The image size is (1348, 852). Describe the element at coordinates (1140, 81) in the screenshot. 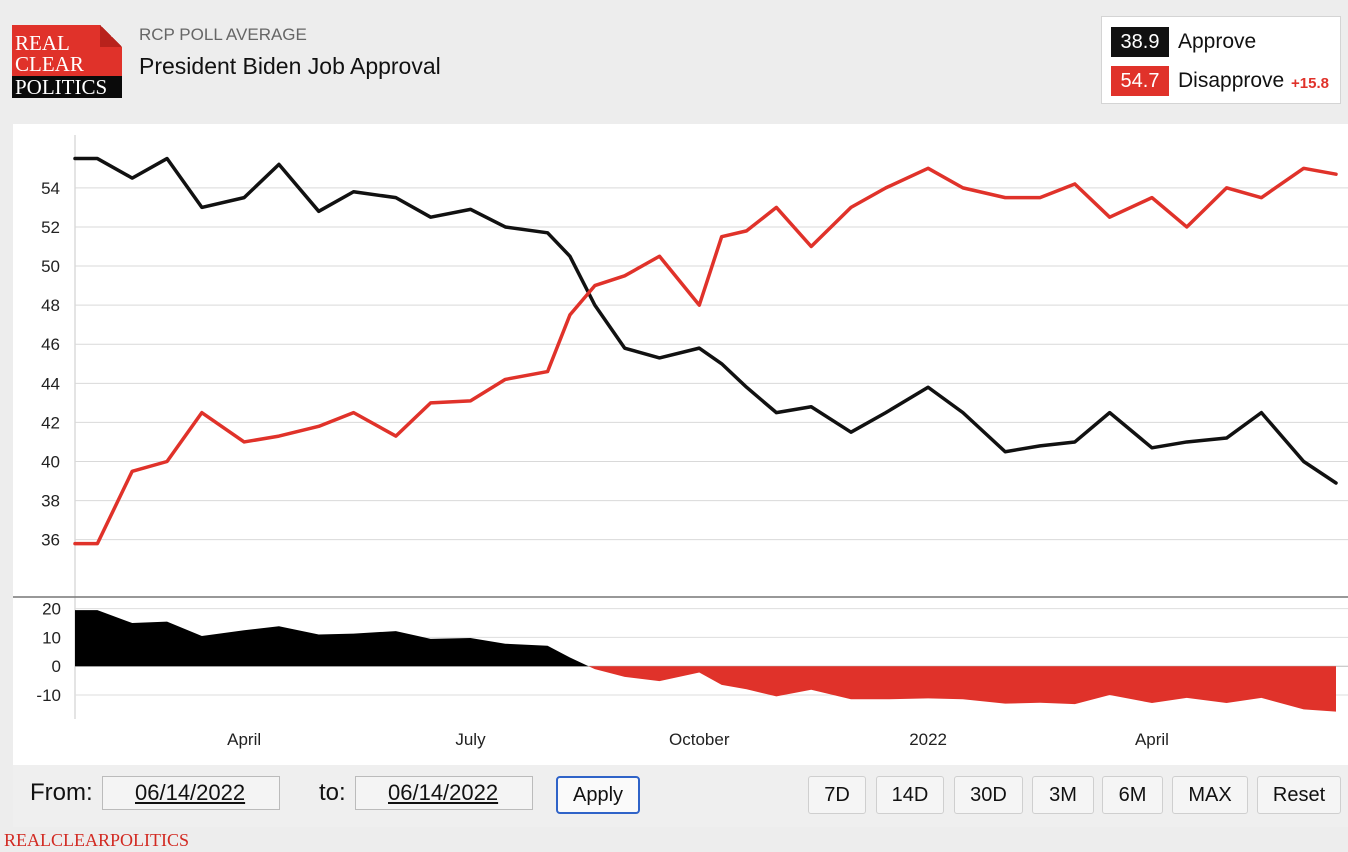

I see `disapprove-value-badge: 54.7` at that location.